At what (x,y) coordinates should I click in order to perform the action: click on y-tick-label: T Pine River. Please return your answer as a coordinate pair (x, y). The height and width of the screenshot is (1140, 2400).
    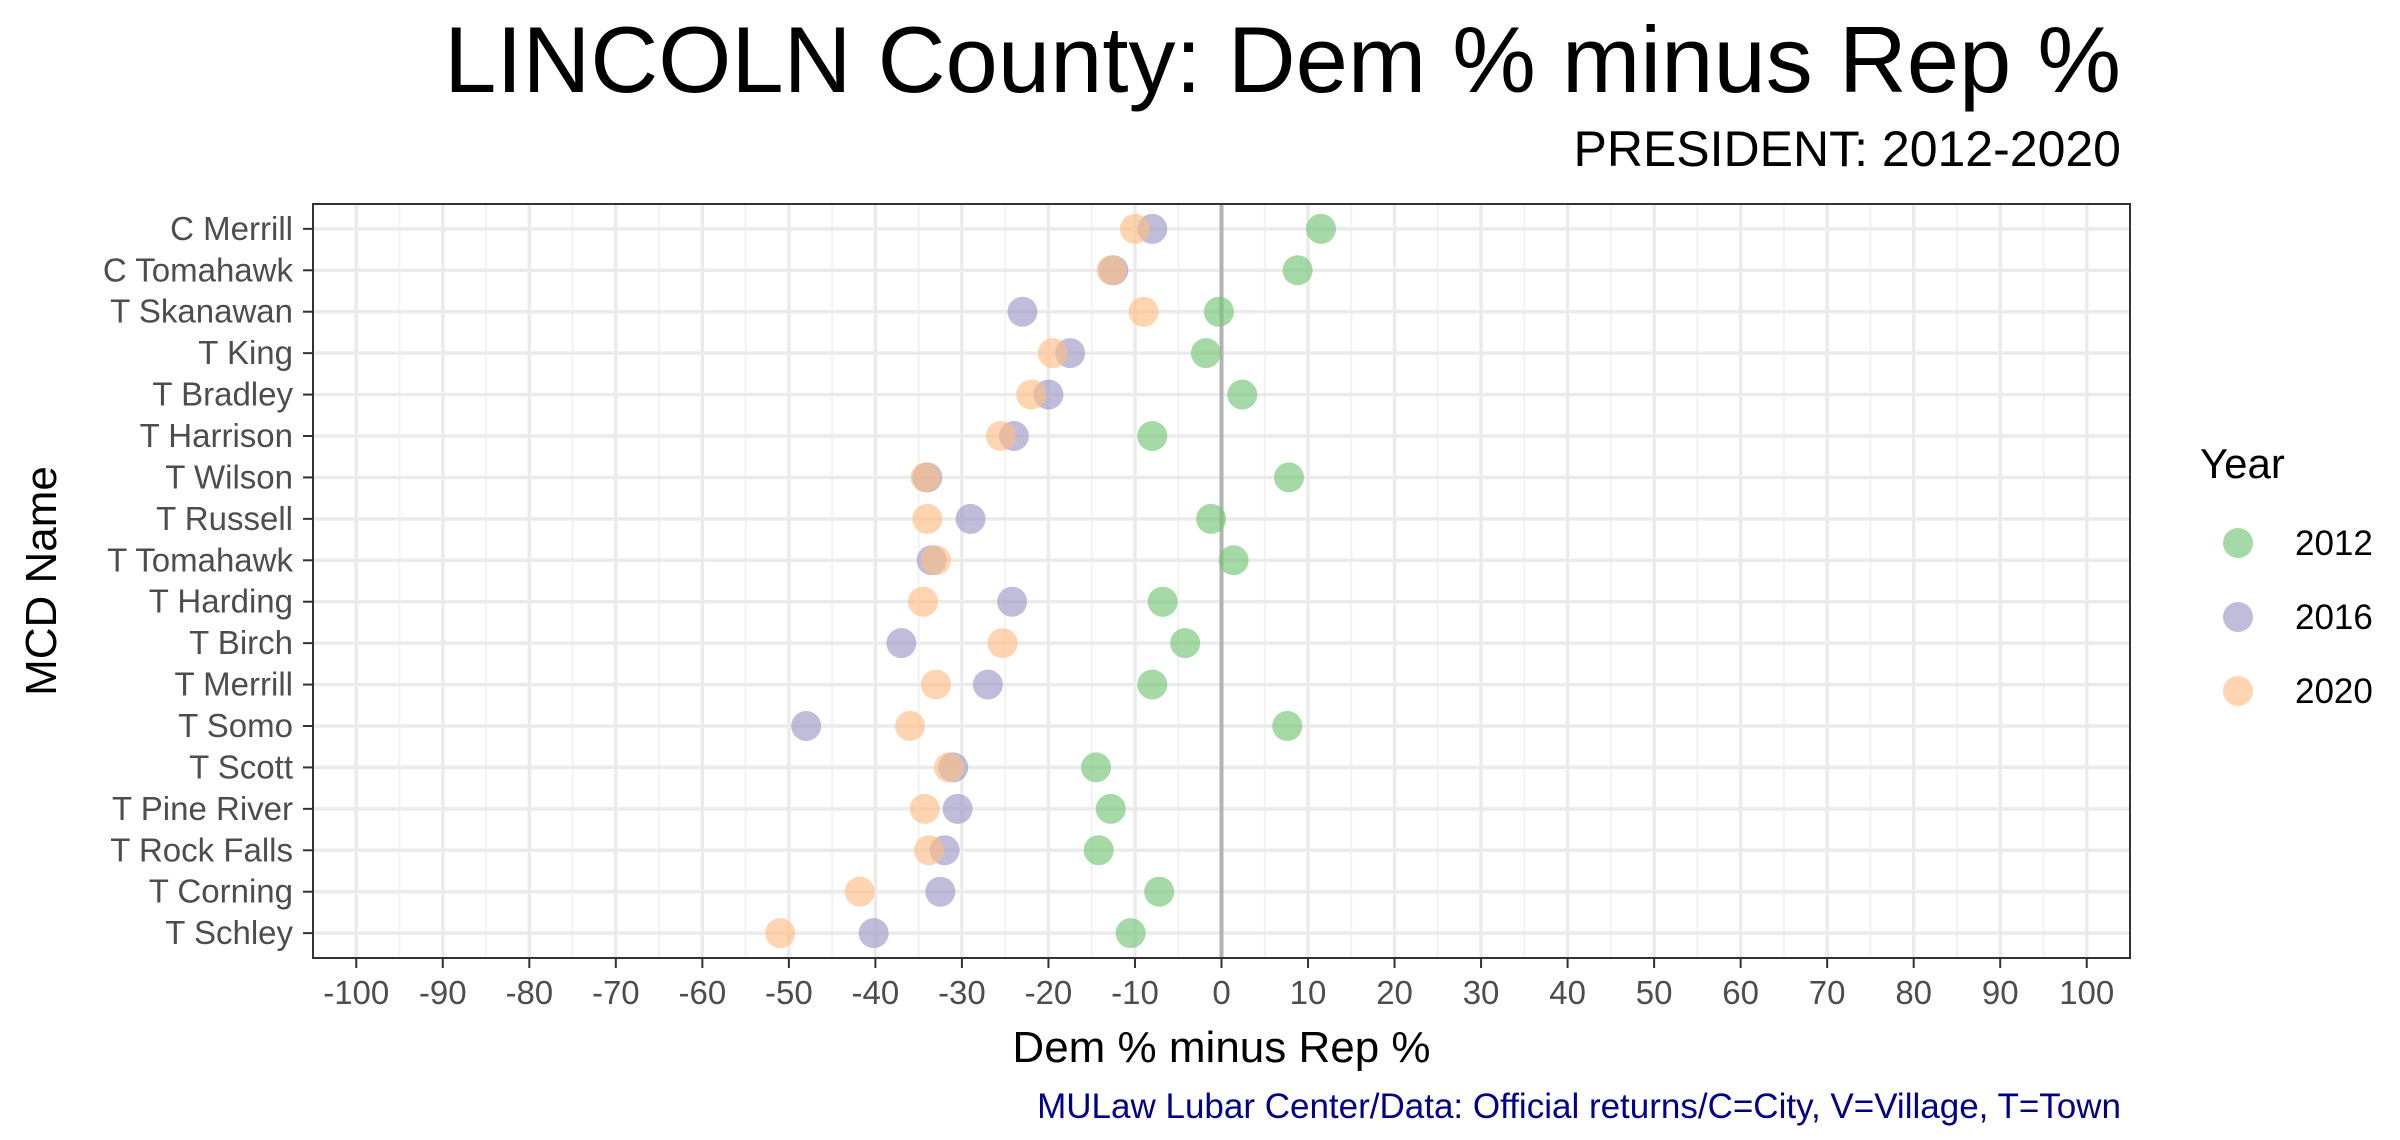
    Looking at the image, I should click on (202, 808).